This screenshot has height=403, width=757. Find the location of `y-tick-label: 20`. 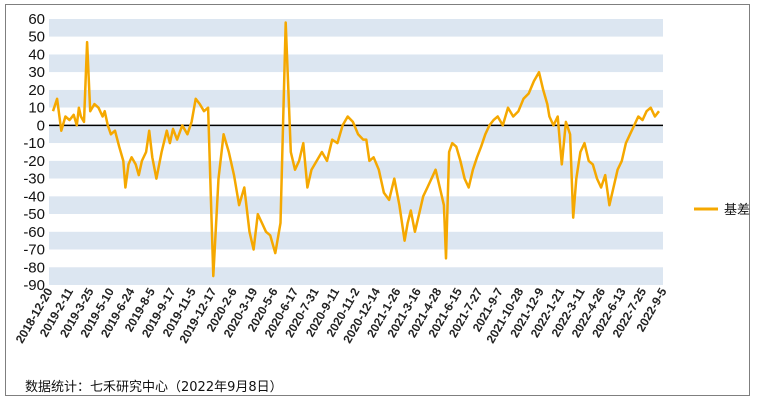

y-tick-label: 20 is located at coordinates (36, 90).